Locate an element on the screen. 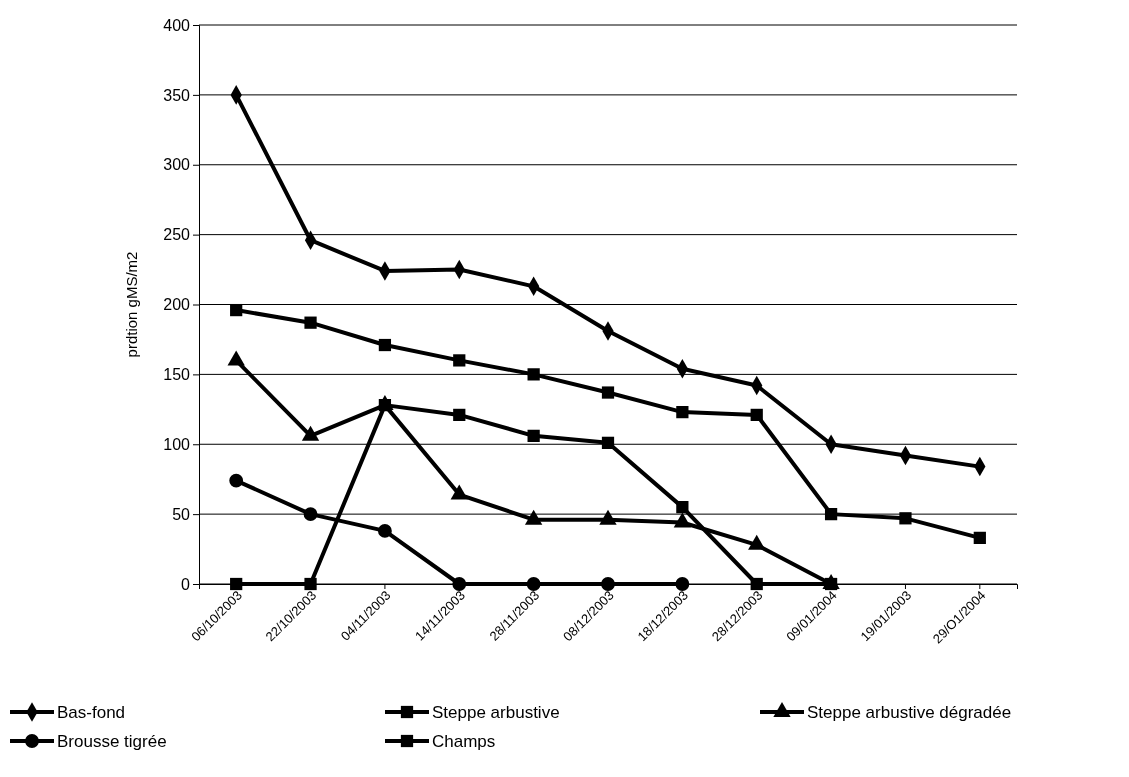  y-tick-label: 300 is located at coordinates (177, 165).